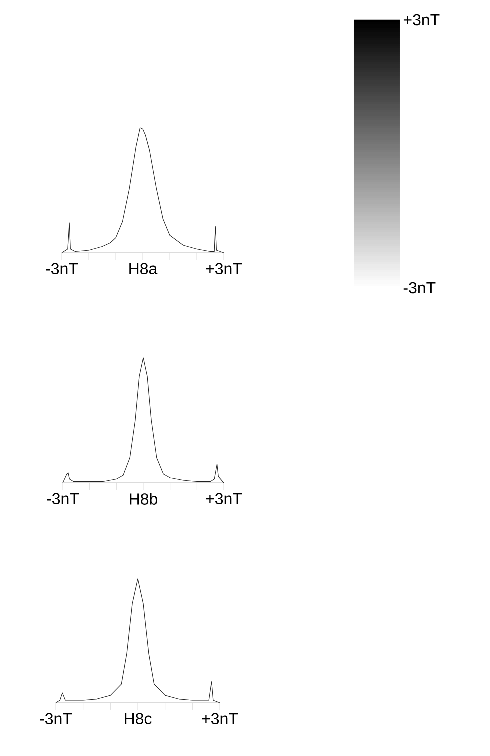 The width and height of the screenshot is (490, 756). What do you see at coordinates (422, 20) in the screenshot?
I see `text: +3nT` at bounding box center [422, 20].